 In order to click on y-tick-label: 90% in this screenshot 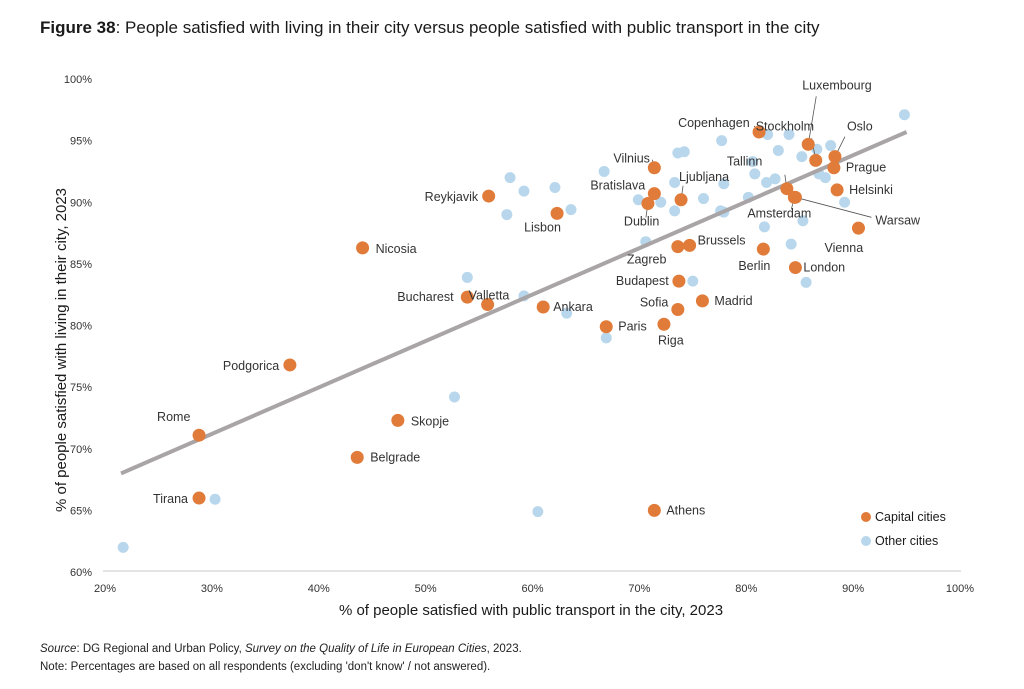, I will do `click(81, 203)`.